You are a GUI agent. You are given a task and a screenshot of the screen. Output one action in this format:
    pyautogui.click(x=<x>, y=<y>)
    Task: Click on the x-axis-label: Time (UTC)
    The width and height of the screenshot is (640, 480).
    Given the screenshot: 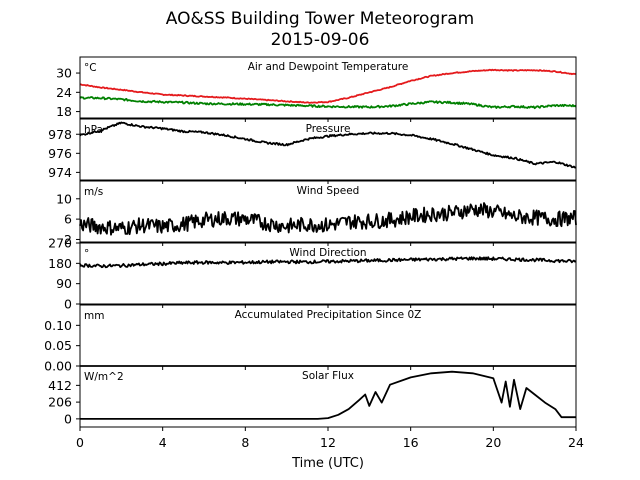 What is the action you would take?
    pyautogui.click(x=327, y=463)
    